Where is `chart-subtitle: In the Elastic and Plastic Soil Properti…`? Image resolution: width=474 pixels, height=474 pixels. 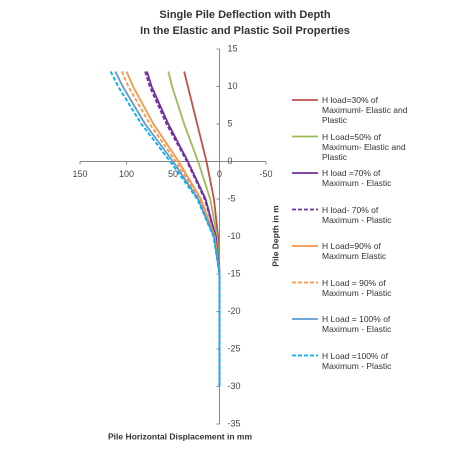 chart-subtitle: In the Elastic and Plastic Soil Properti… is located at coordinates (245, 31).